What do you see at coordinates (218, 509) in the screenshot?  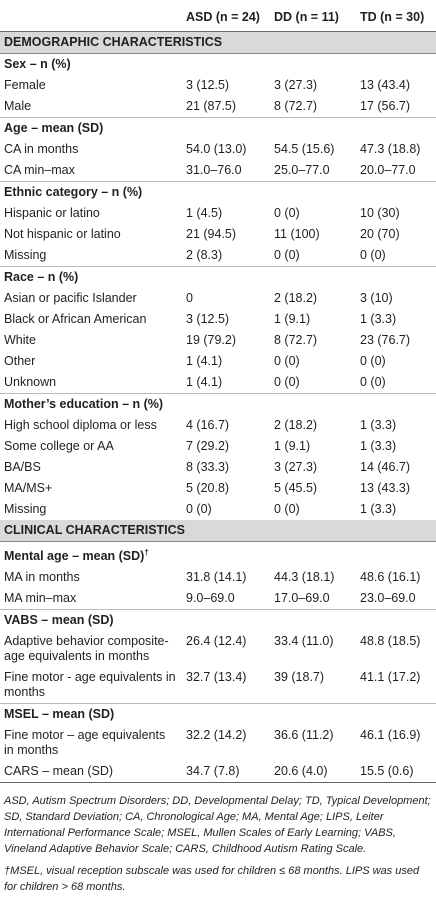 I see `data-row: Missing 0 (0) 0 (0) 1 (3.3)` at bounding box center [218, 509].